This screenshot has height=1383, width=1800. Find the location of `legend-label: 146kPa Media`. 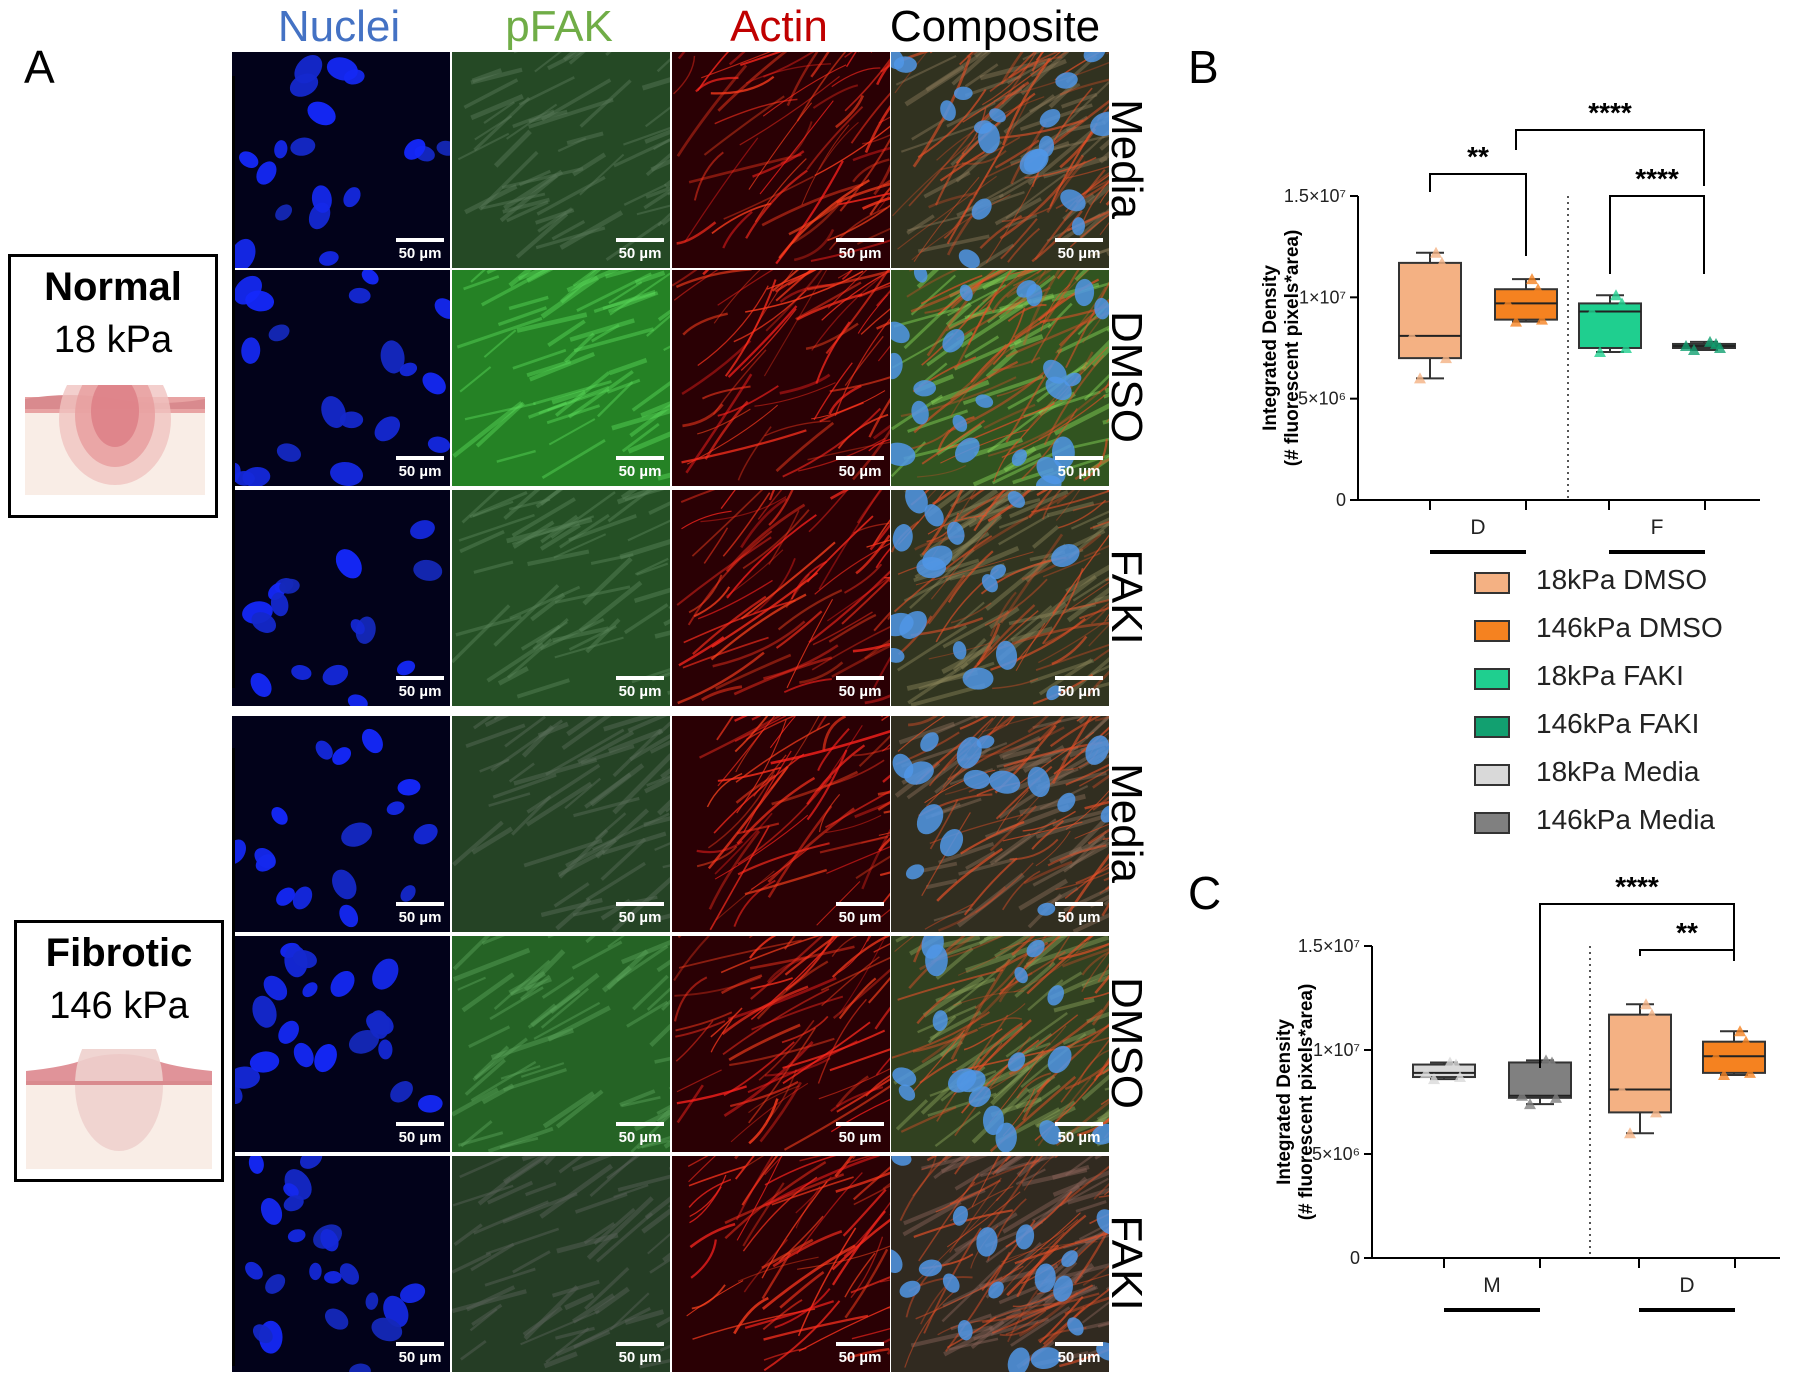

legend-label: 146kPa Media is located at coordinates (1625, 820).